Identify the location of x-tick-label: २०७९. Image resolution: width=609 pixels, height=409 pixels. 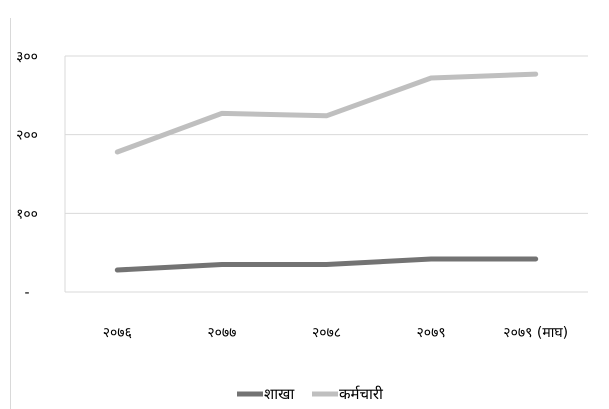
(431, 333).